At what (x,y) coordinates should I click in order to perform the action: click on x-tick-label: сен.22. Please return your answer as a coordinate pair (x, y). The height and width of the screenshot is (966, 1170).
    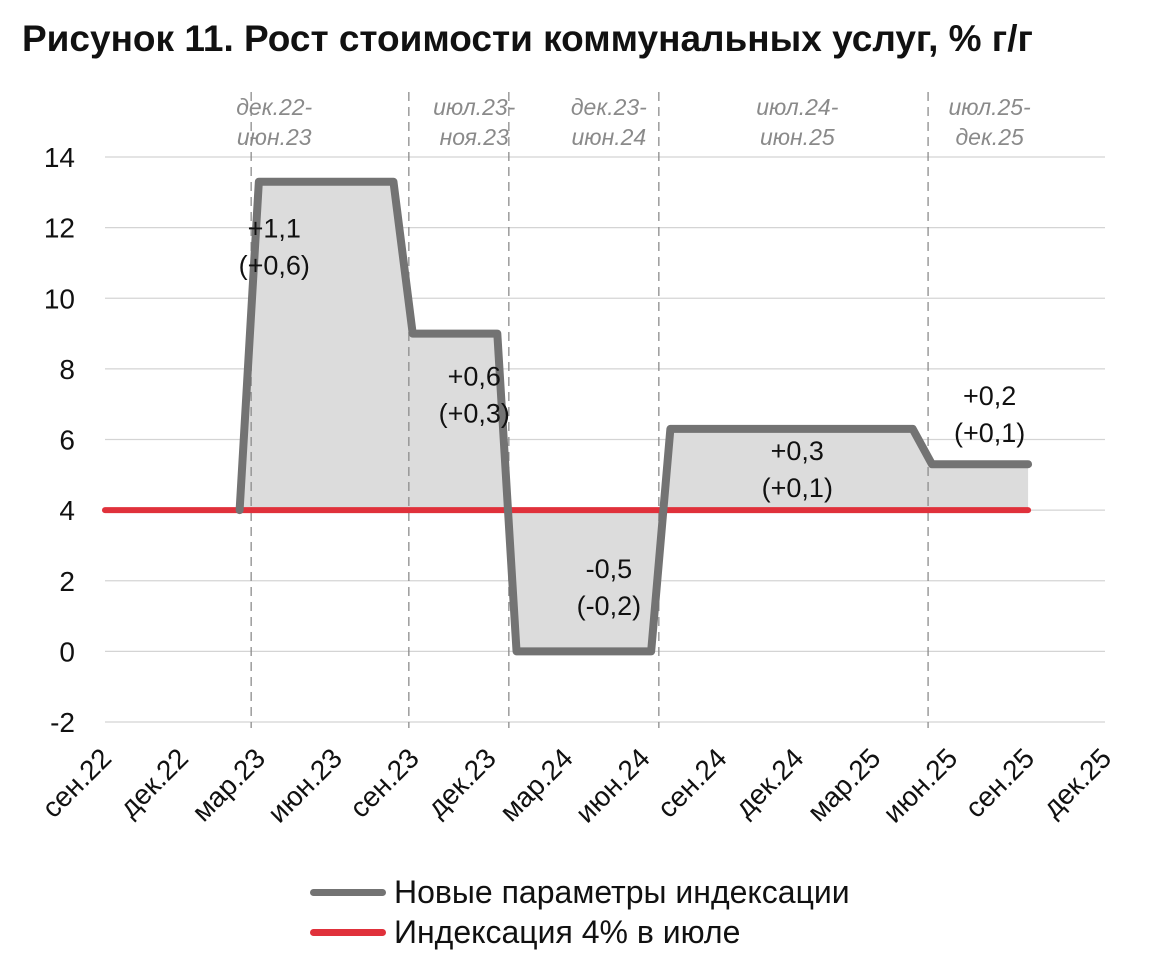
    Looking at the image, I should click on (76, 782).